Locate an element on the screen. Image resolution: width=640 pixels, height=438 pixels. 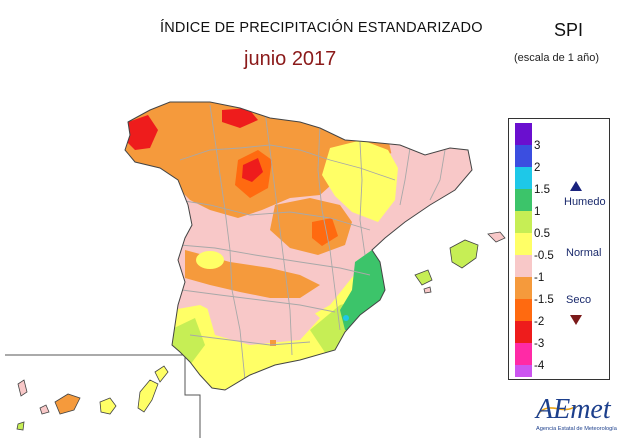
legend-tick: 0.5 is located at coordinates (542, 234).